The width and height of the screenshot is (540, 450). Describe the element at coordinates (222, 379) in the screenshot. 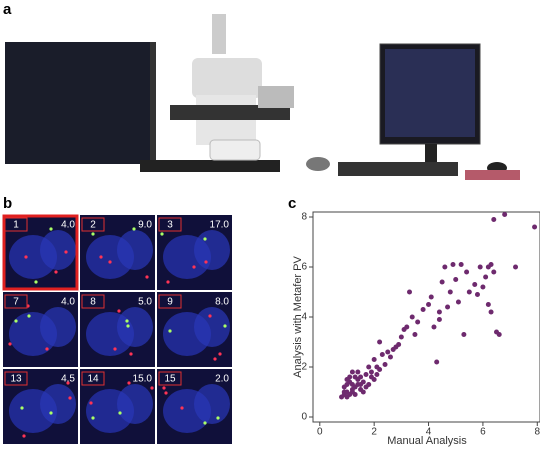

I see `cell-value: 2.0` at that location.